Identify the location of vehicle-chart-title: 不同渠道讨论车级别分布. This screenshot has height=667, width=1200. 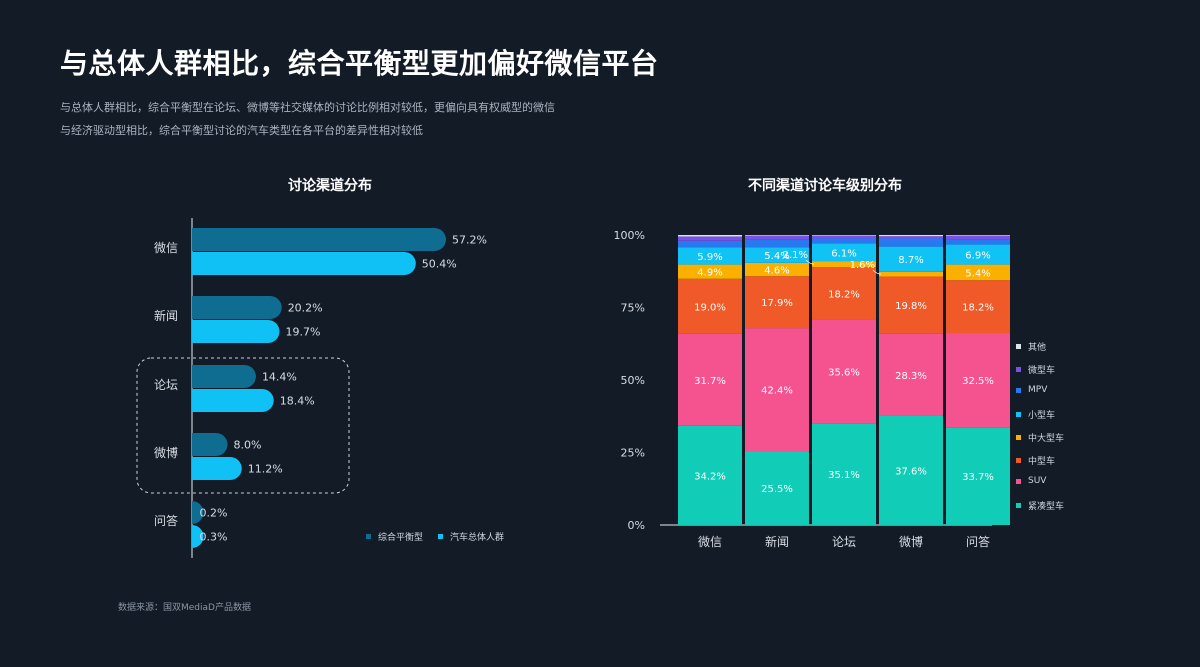
(825, 186).